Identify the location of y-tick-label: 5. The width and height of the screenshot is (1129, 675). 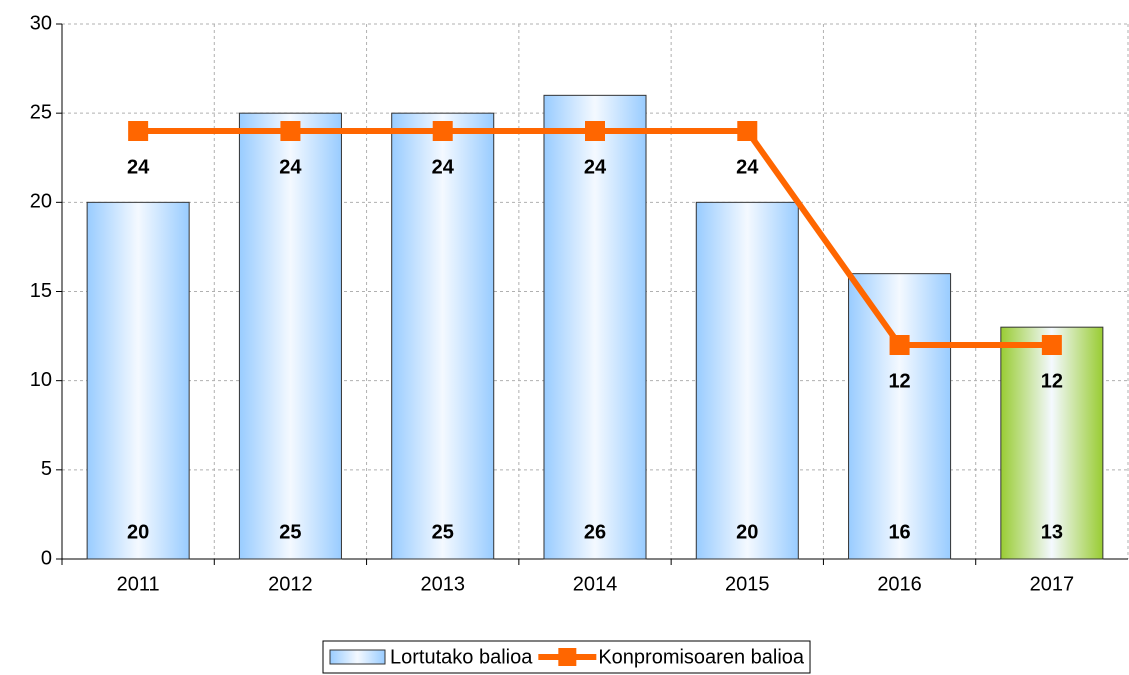
(46, 469).